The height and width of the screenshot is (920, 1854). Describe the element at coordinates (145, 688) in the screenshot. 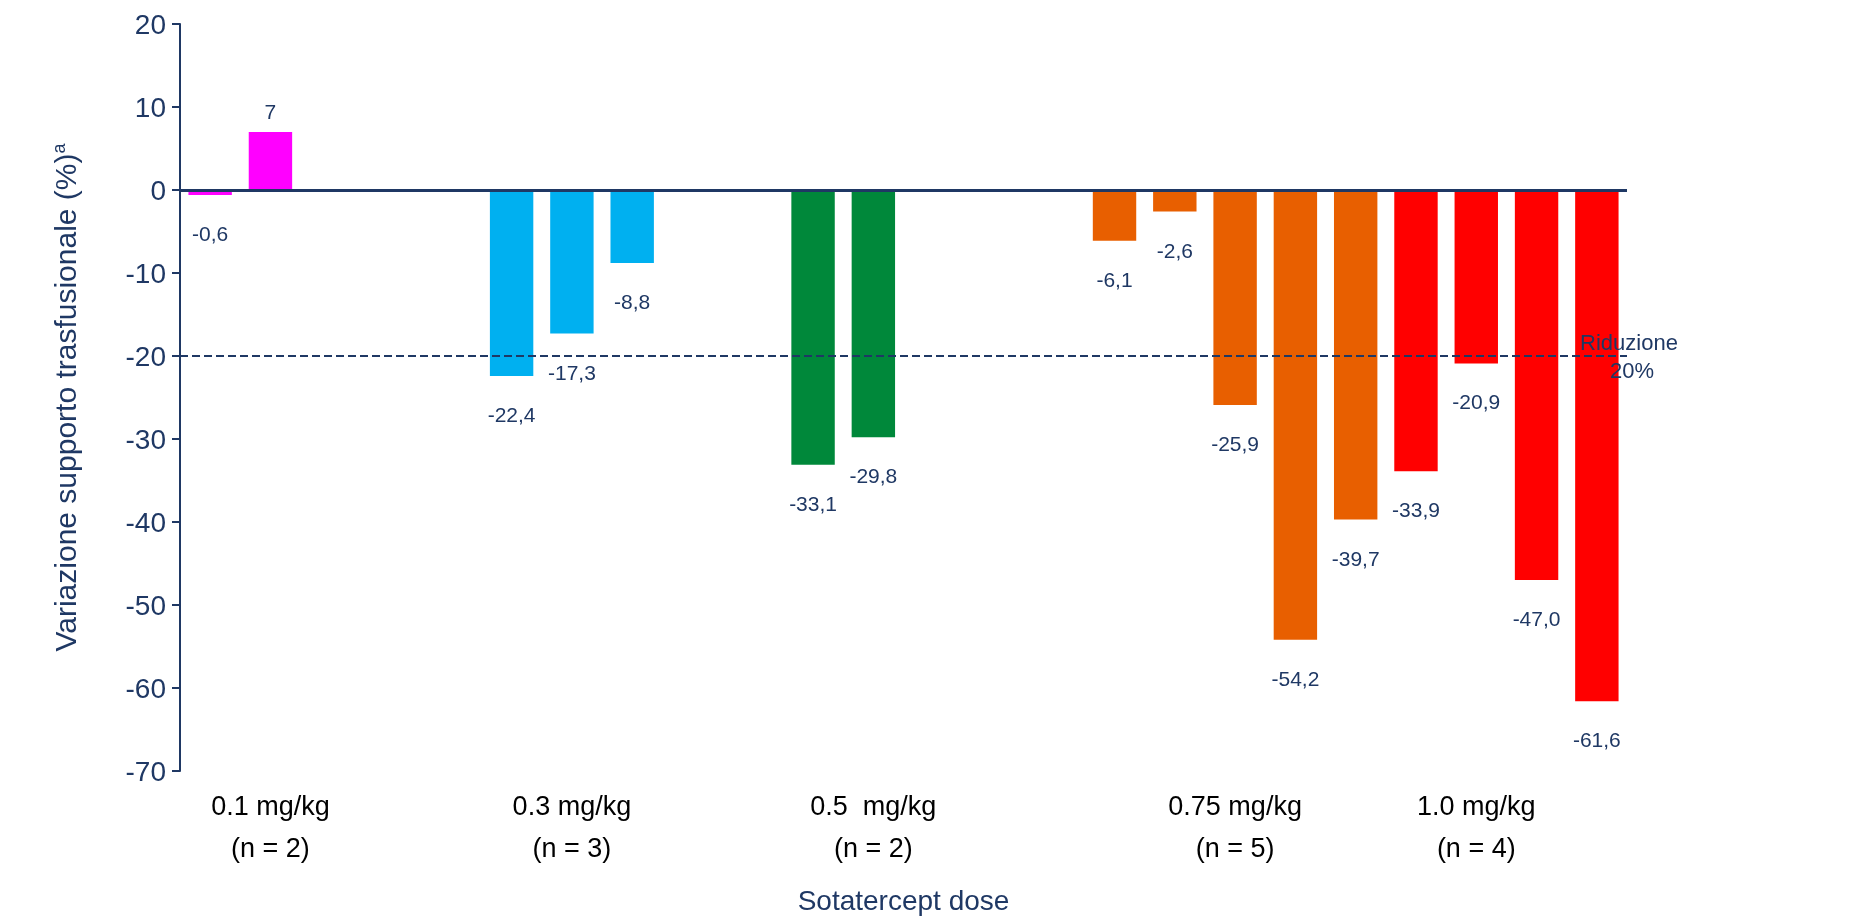

I see `y-tick-label: -60` at that location.